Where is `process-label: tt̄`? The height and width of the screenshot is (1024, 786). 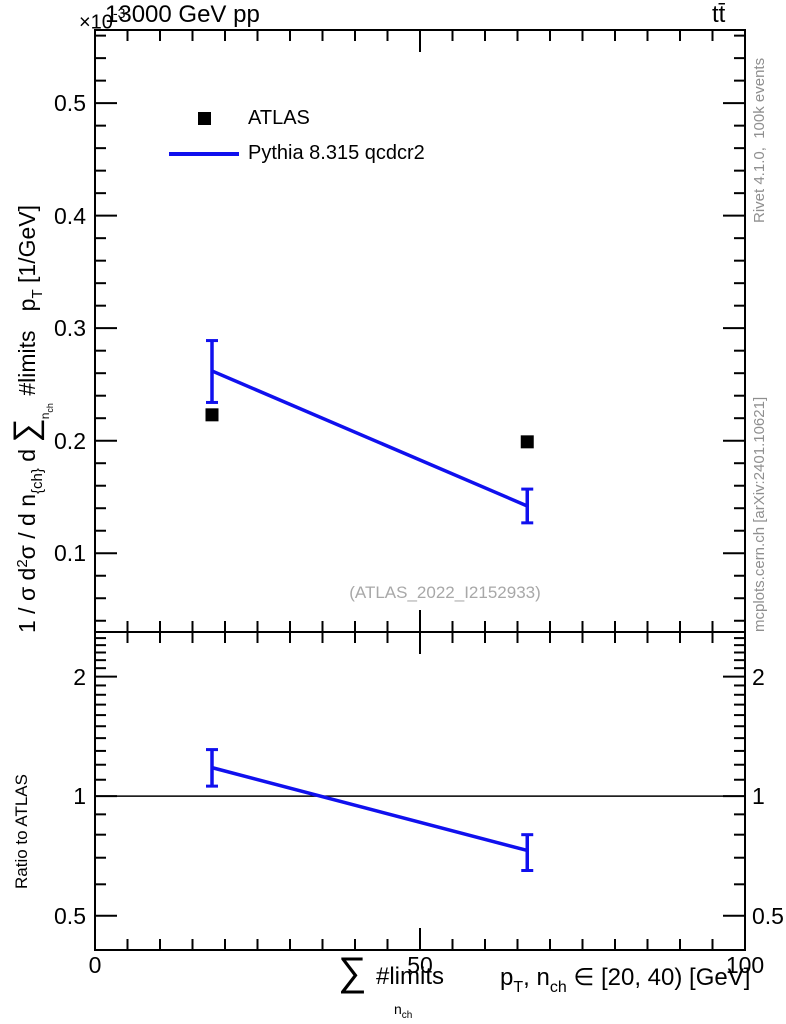
process-label: tt̄ is located at coordinates (719, 14).